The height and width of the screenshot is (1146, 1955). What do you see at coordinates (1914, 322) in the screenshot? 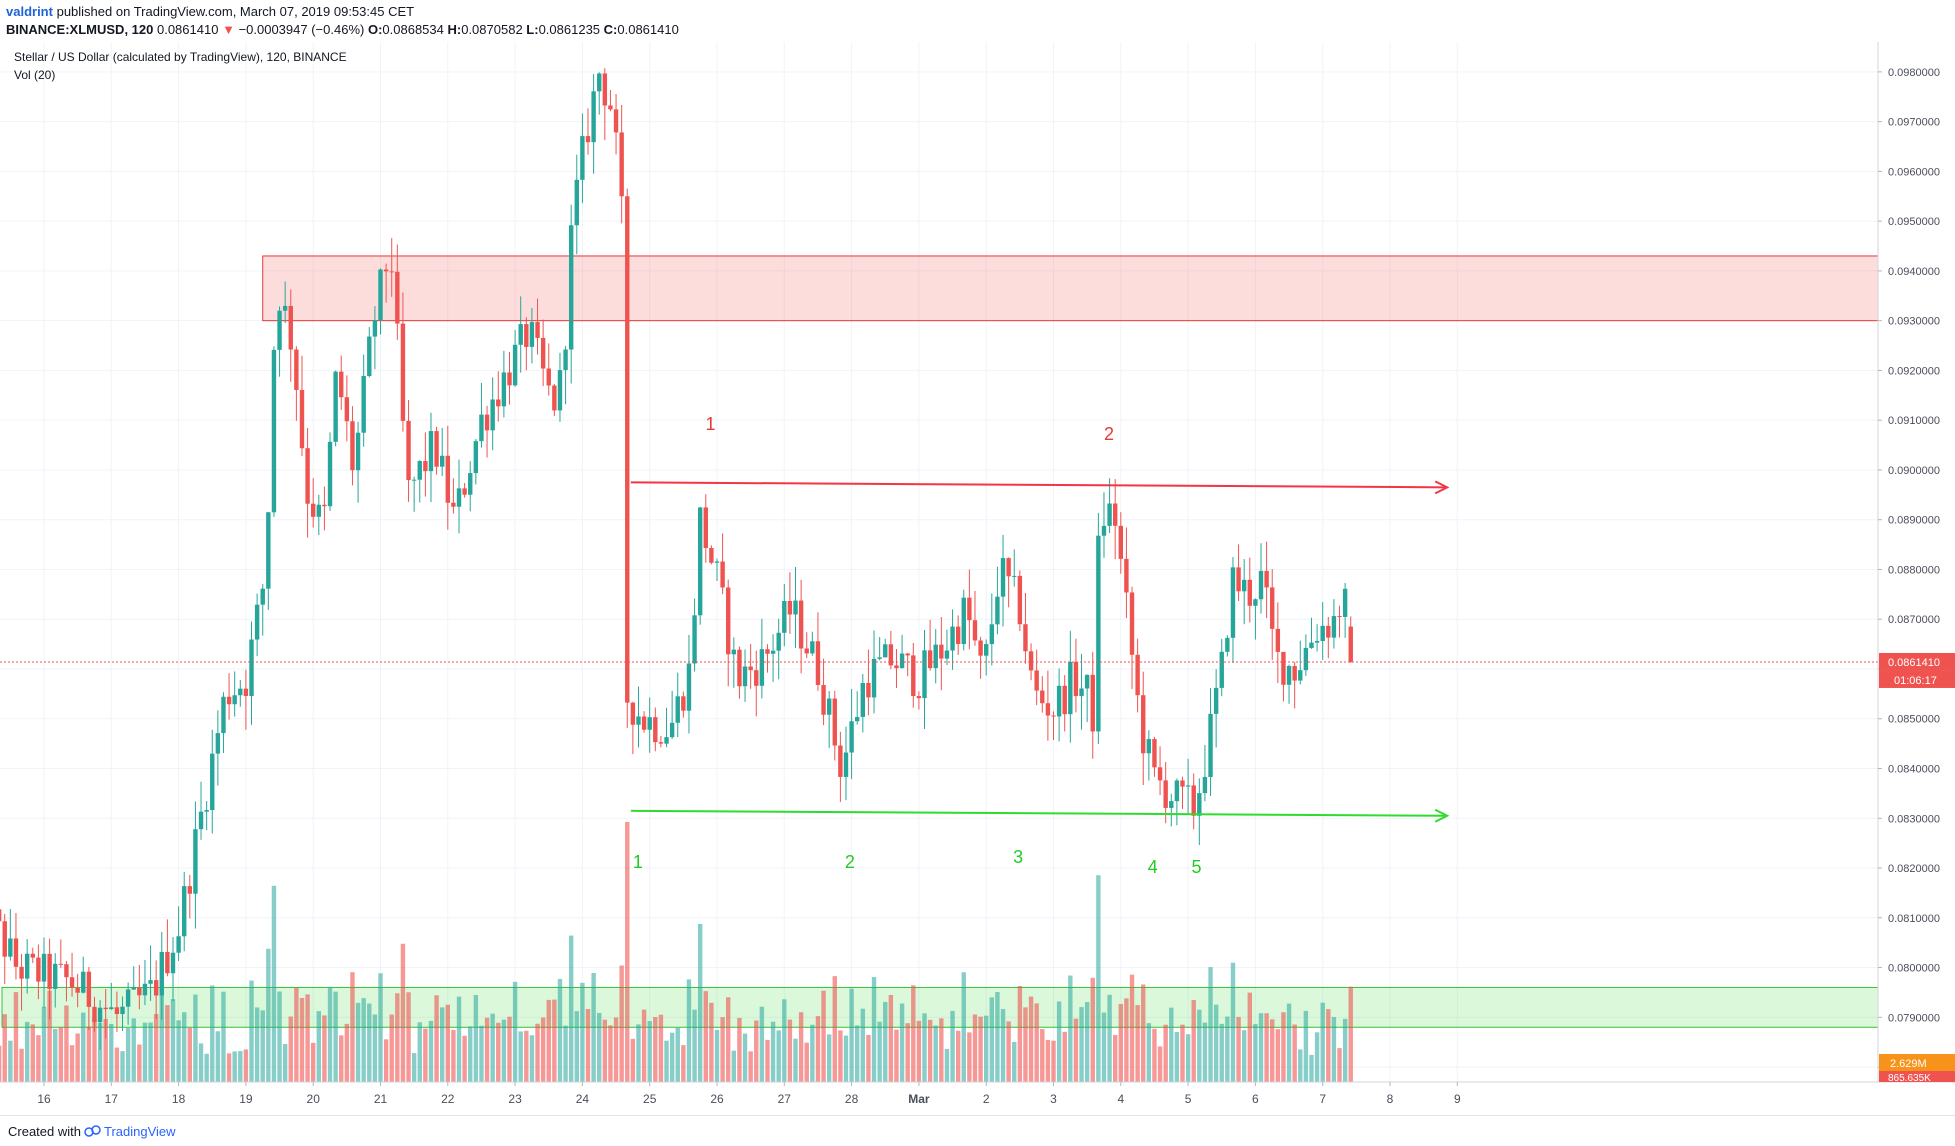
I see `price-axis-label: 0.0930000` at bounding box center [1914, 322].